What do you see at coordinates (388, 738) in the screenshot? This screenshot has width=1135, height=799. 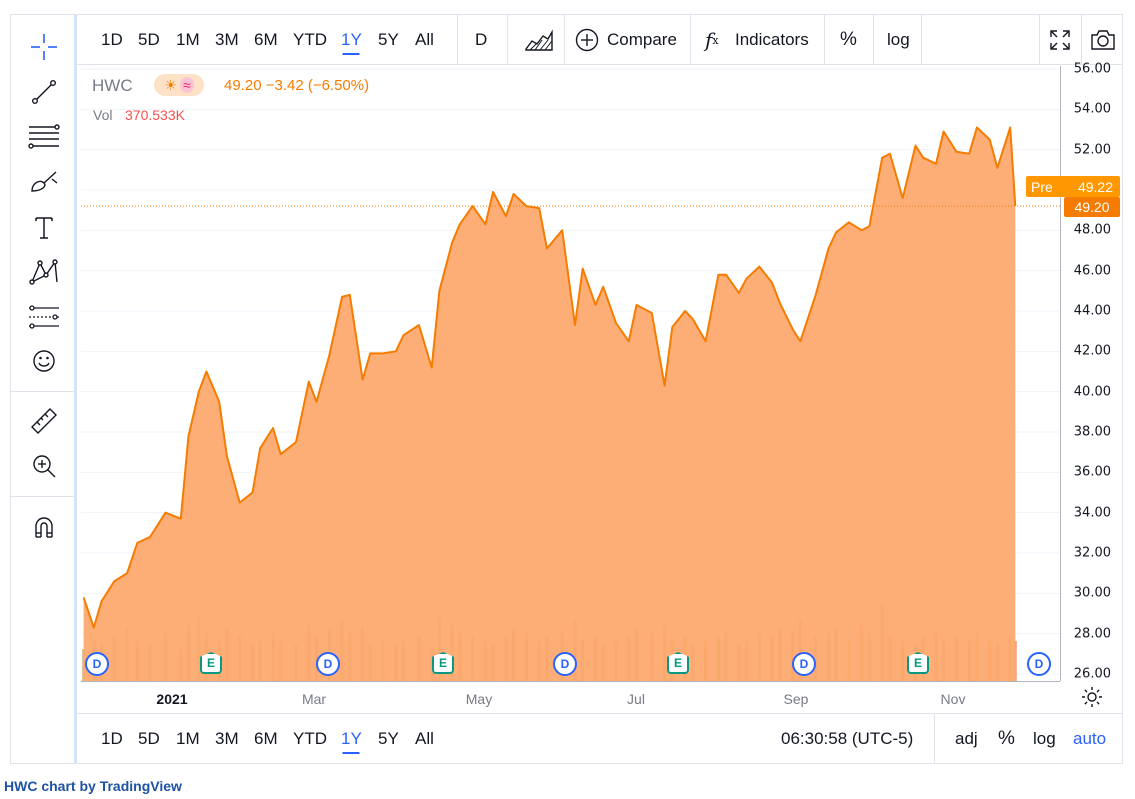 I see `range-5y: 5Y` at bounding box center [388, 738].